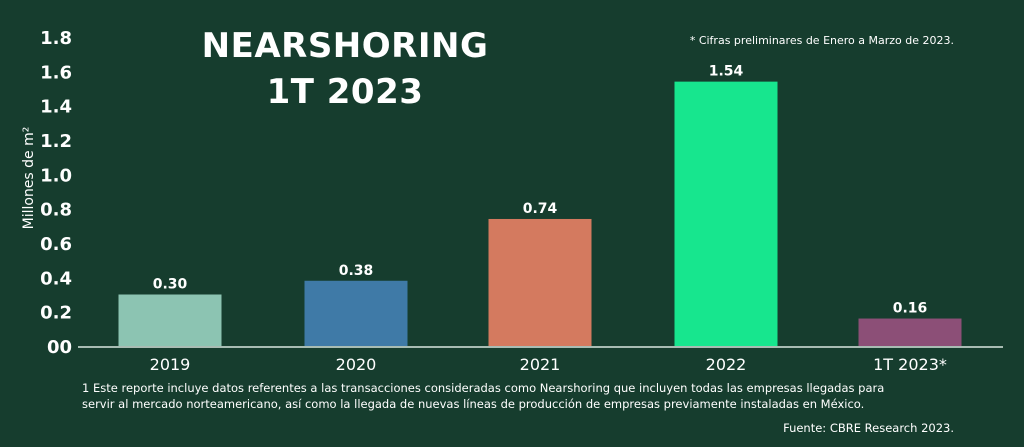 The height and width of the screenshot is (447, 1024). What do you see at coordinates (170, 285) in the screenshot?
I see `data-label: 0.30` at bounding box center [170, 285].